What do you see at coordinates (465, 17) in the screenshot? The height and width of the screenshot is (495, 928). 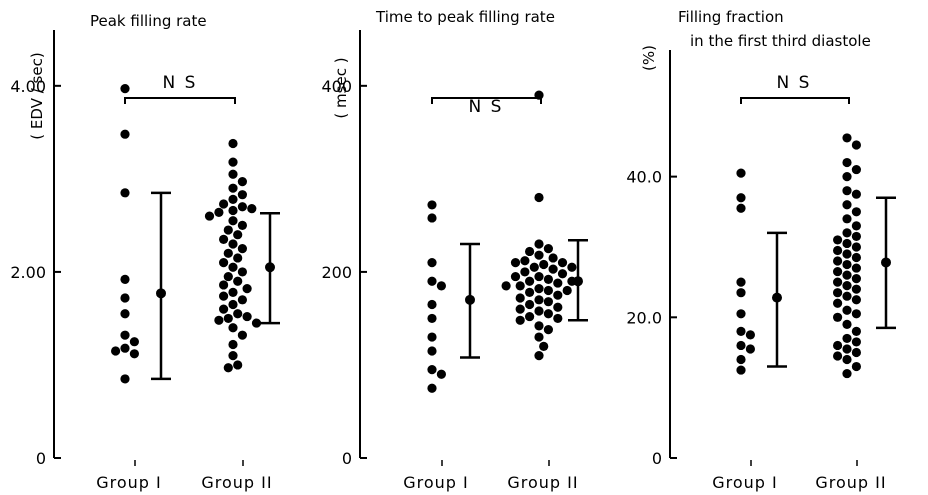 I see `chart-title: Time to peak filling rate` at bounding box center [465, 17].